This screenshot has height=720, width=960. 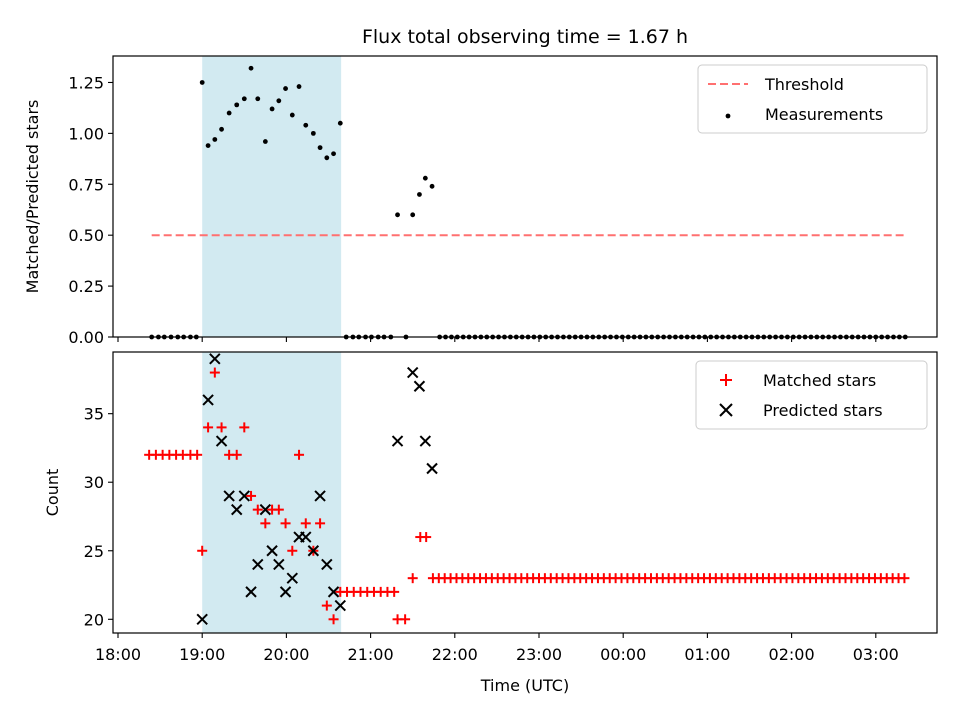 What do you see at coordinates (804, 84) in the screenshot?
I see `threshold-legend-label: Threshold` at bounding box center [804, 84].